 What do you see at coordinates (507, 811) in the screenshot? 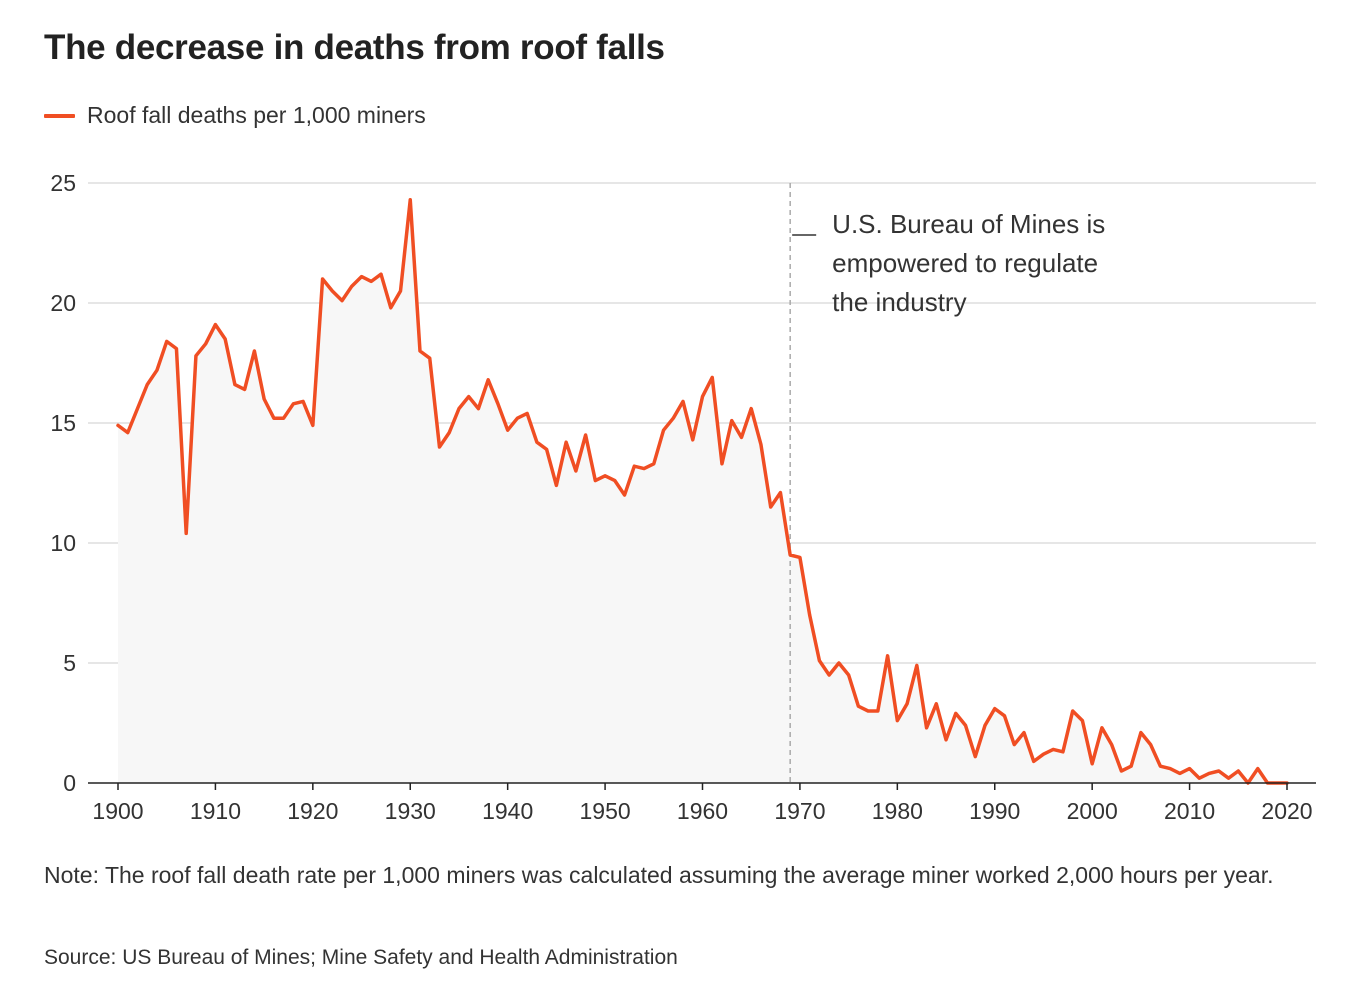
I see `x-tick-label: 1940` at bounding box center [507, 811].